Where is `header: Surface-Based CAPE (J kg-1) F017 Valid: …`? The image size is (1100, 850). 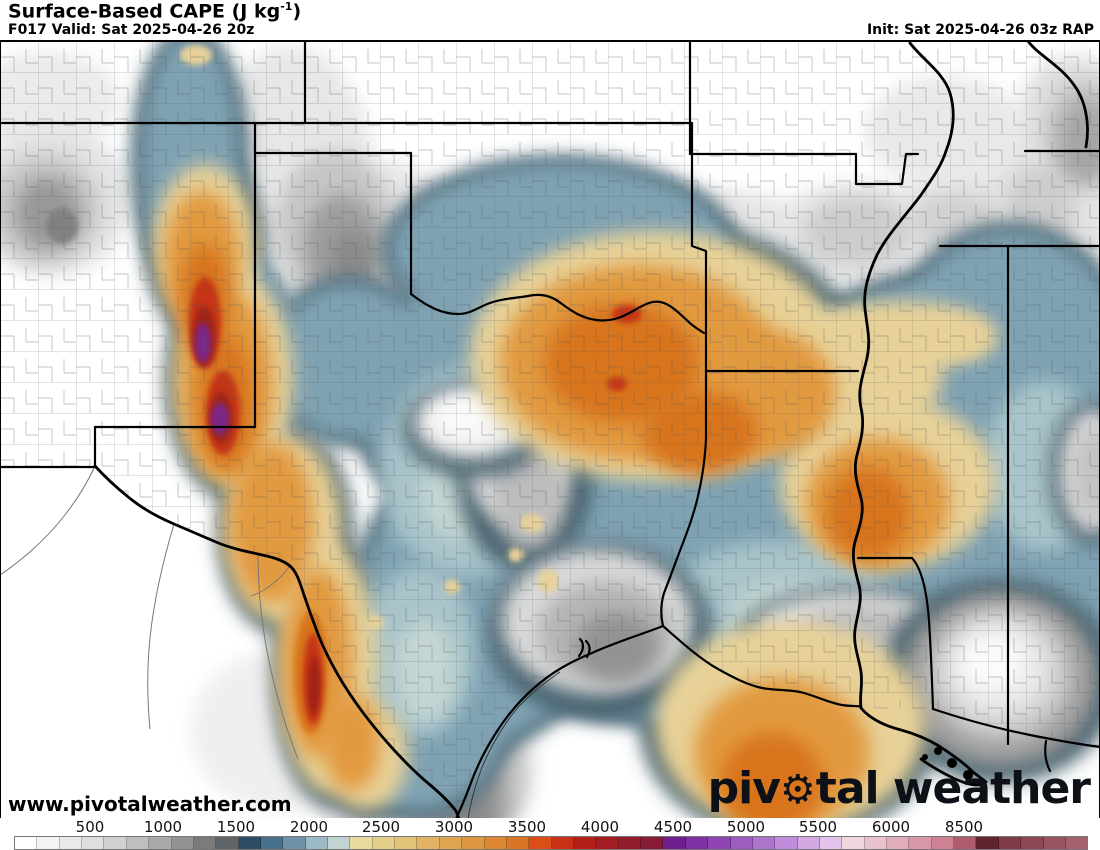 header: Surface-Based CAPE (J kg-1) F017 Valid: … is located at coordinates (550, 20).